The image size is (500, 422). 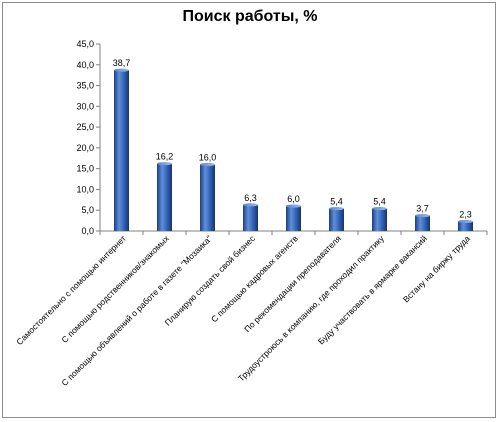 I want to click on y-tick-label: 40,0, so click(x=85, y=65).